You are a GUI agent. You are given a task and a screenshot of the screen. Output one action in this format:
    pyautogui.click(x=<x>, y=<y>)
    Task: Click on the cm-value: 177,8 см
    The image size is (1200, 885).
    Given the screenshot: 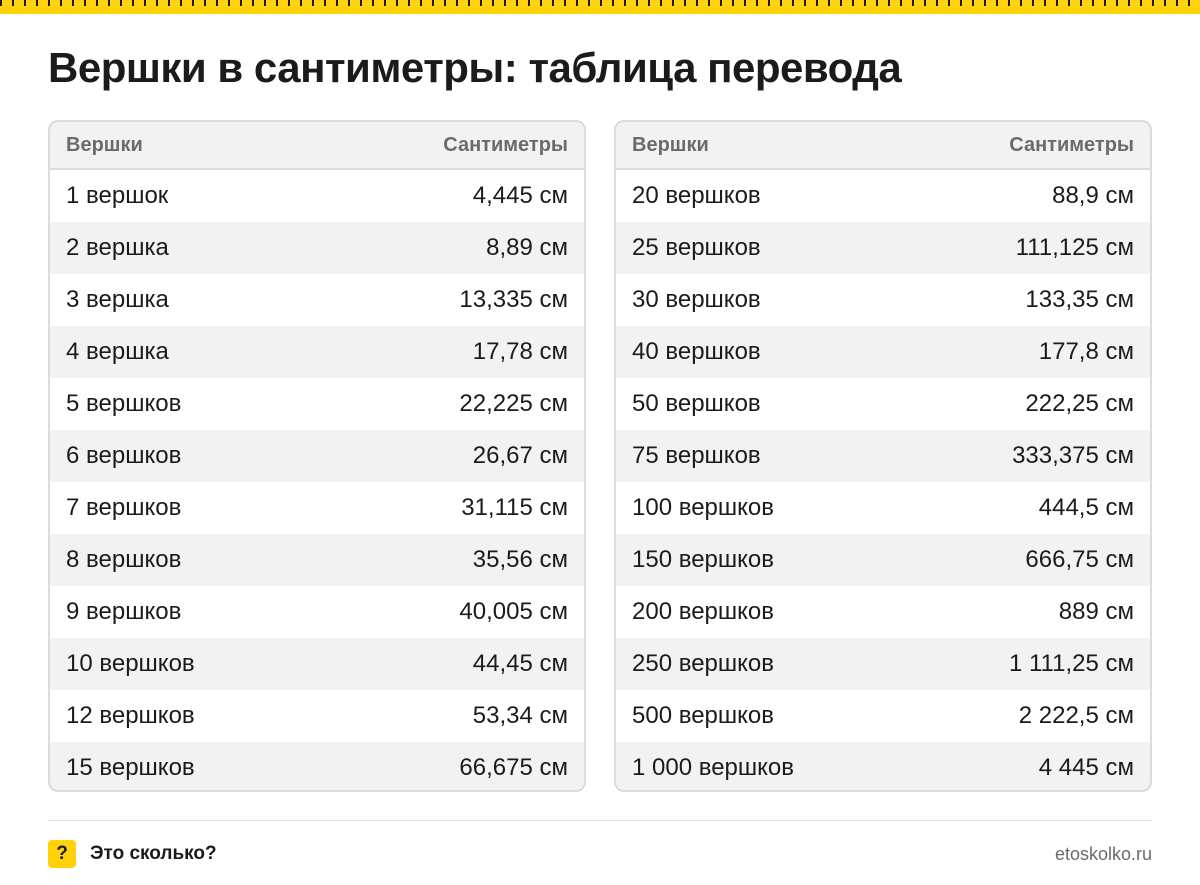 What is the action you would take?
    pyautogui.click(x=1086, y=351)
    